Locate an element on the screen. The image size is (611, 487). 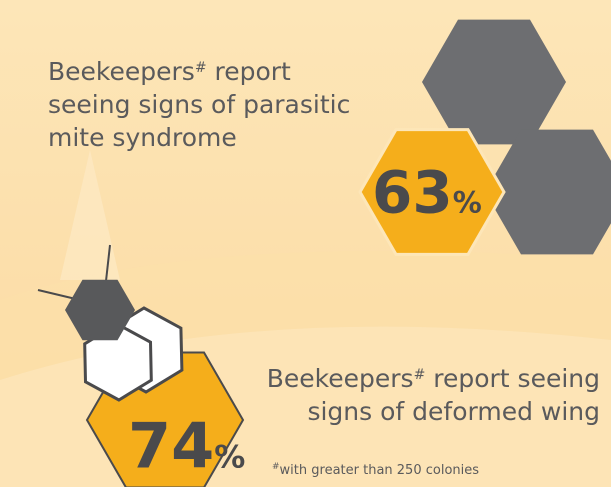
wing is located at coordinates (118, 362).